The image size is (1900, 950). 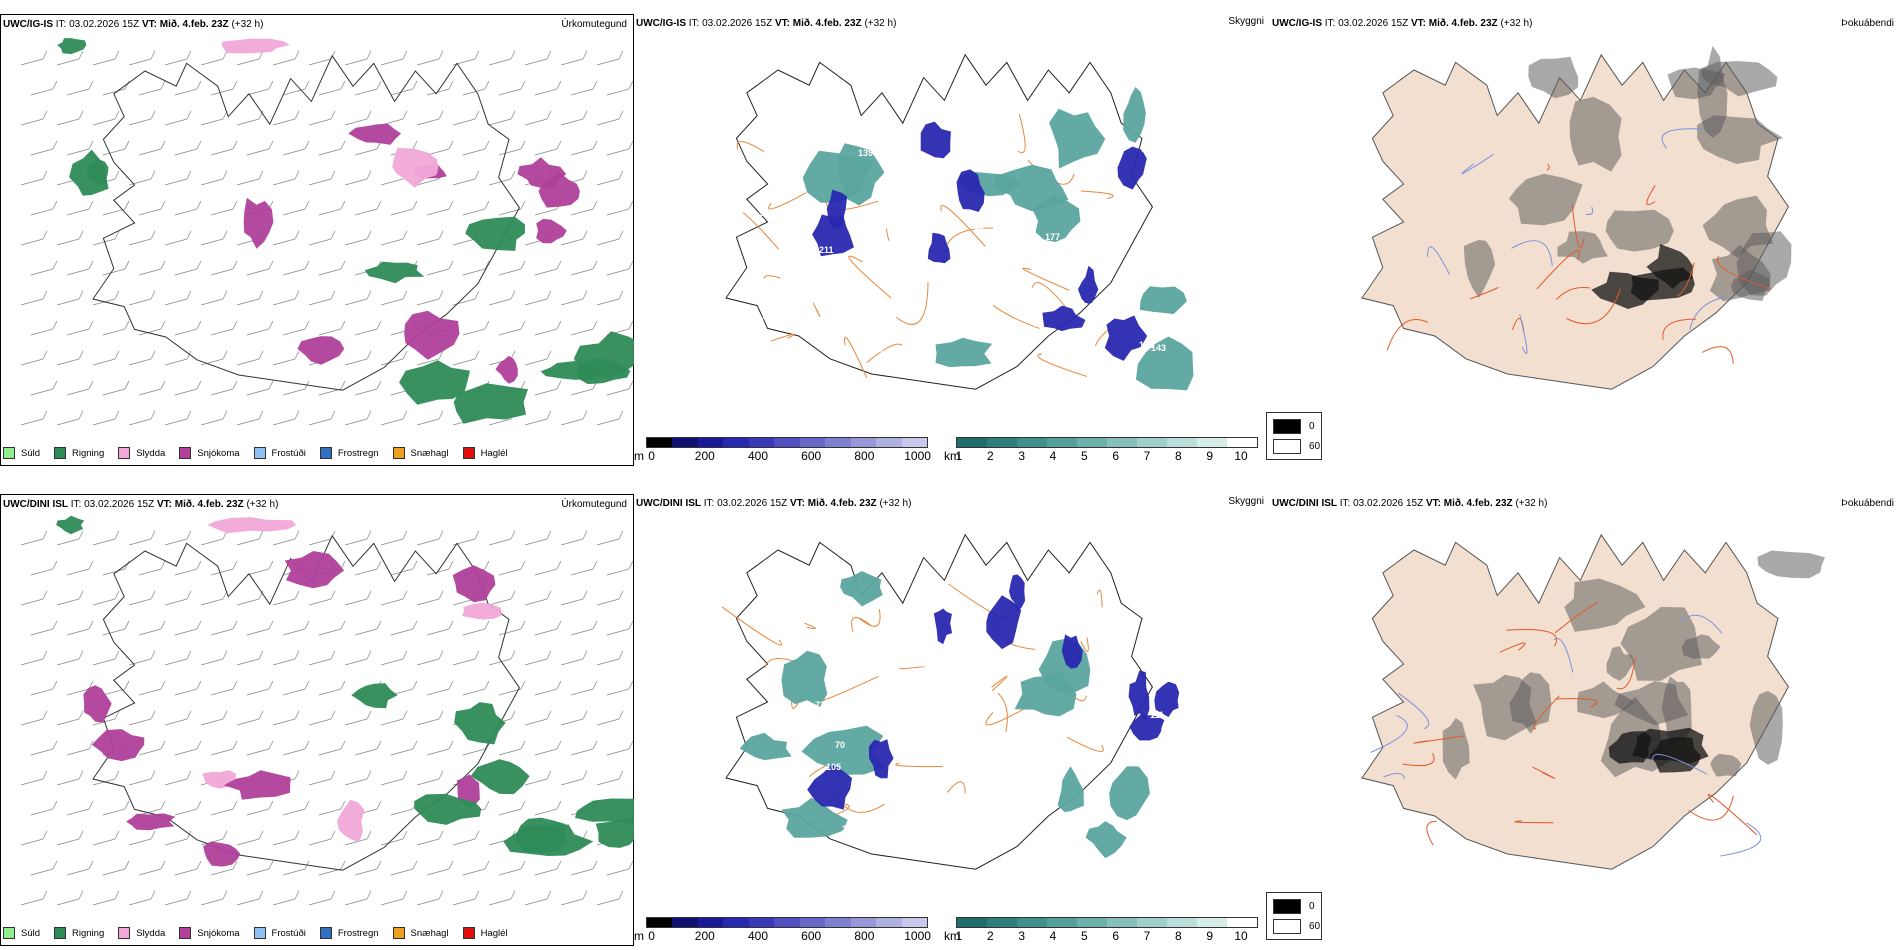 I want to click on ceiling-value-label: 67, so click(x=786, y=602).